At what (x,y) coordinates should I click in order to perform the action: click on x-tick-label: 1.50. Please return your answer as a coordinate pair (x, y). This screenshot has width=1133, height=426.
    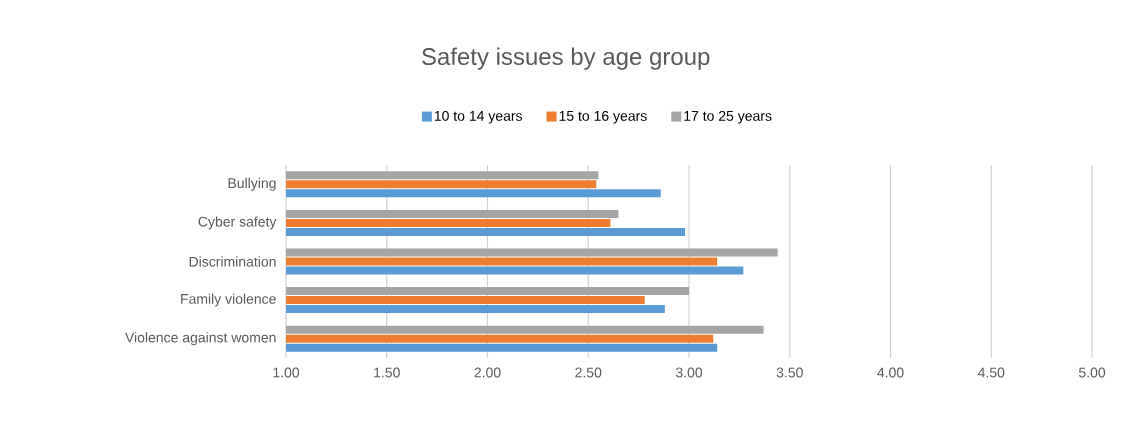
    Looking at the image, I should click on (387, 372).